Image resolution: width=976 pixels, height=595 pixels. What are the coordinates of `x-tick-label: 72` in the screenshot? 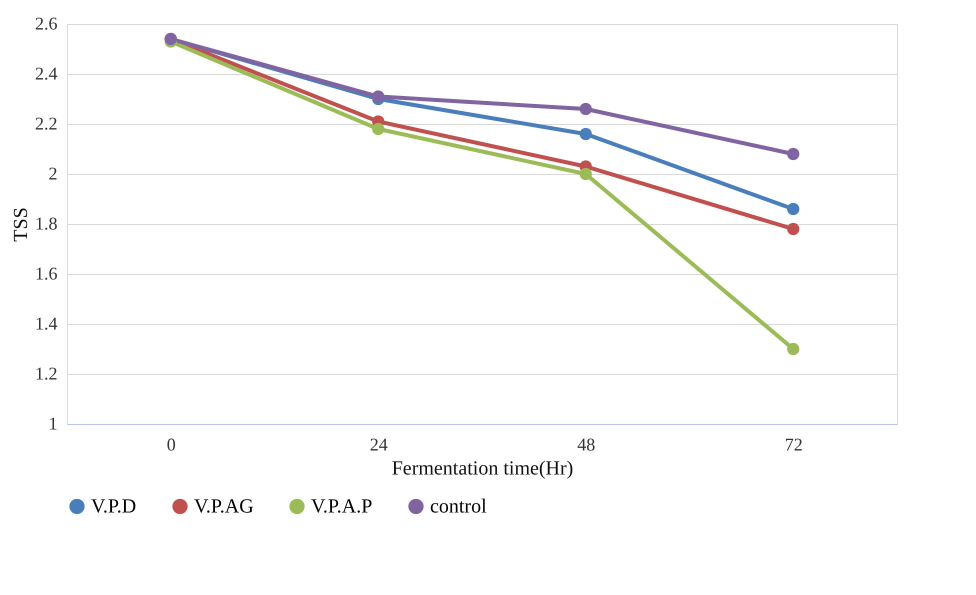 It's located at (793, 444).